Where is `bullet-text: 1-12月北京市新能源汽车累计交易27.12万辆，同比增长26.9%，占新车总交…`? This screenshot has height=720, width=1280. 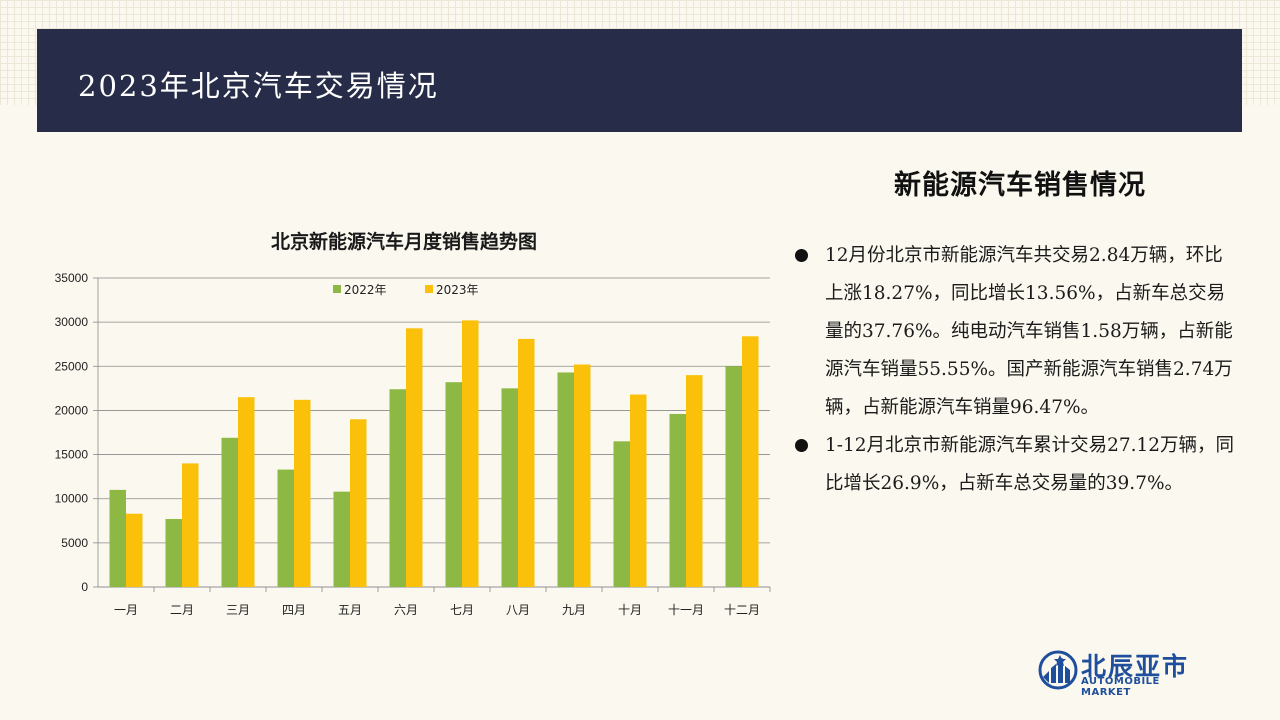
bullet-text: 1-12月北京市新能源汽车累计交易27.12万辆，同比增长26.9%，占新车总交… is located at coordinates (1030, 464).